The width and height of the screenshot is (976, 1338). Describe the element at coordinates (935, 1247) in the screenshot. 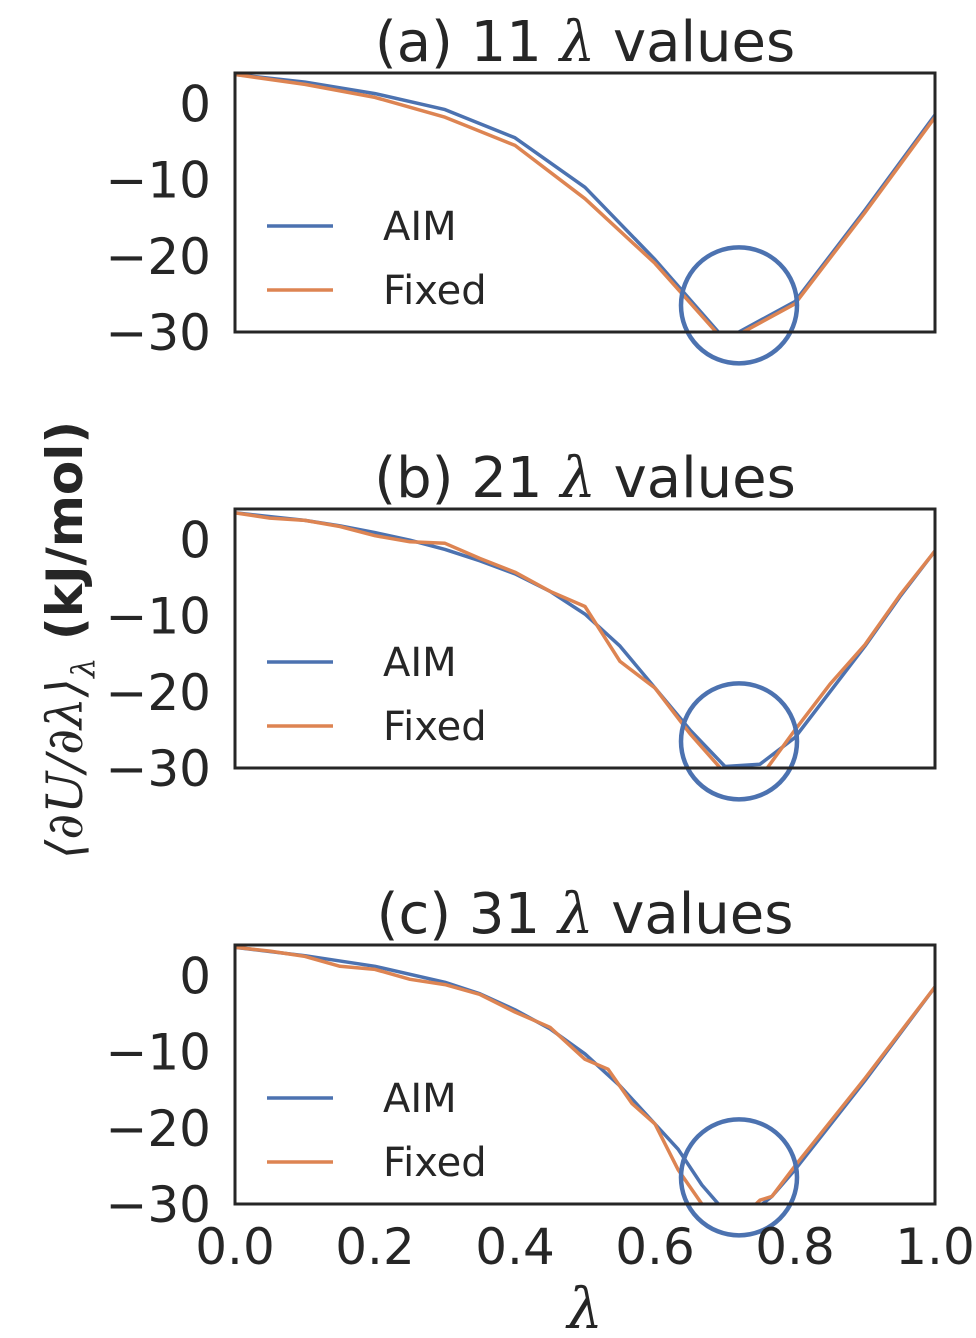

I see `x-tick-label: 1.0` at that location.